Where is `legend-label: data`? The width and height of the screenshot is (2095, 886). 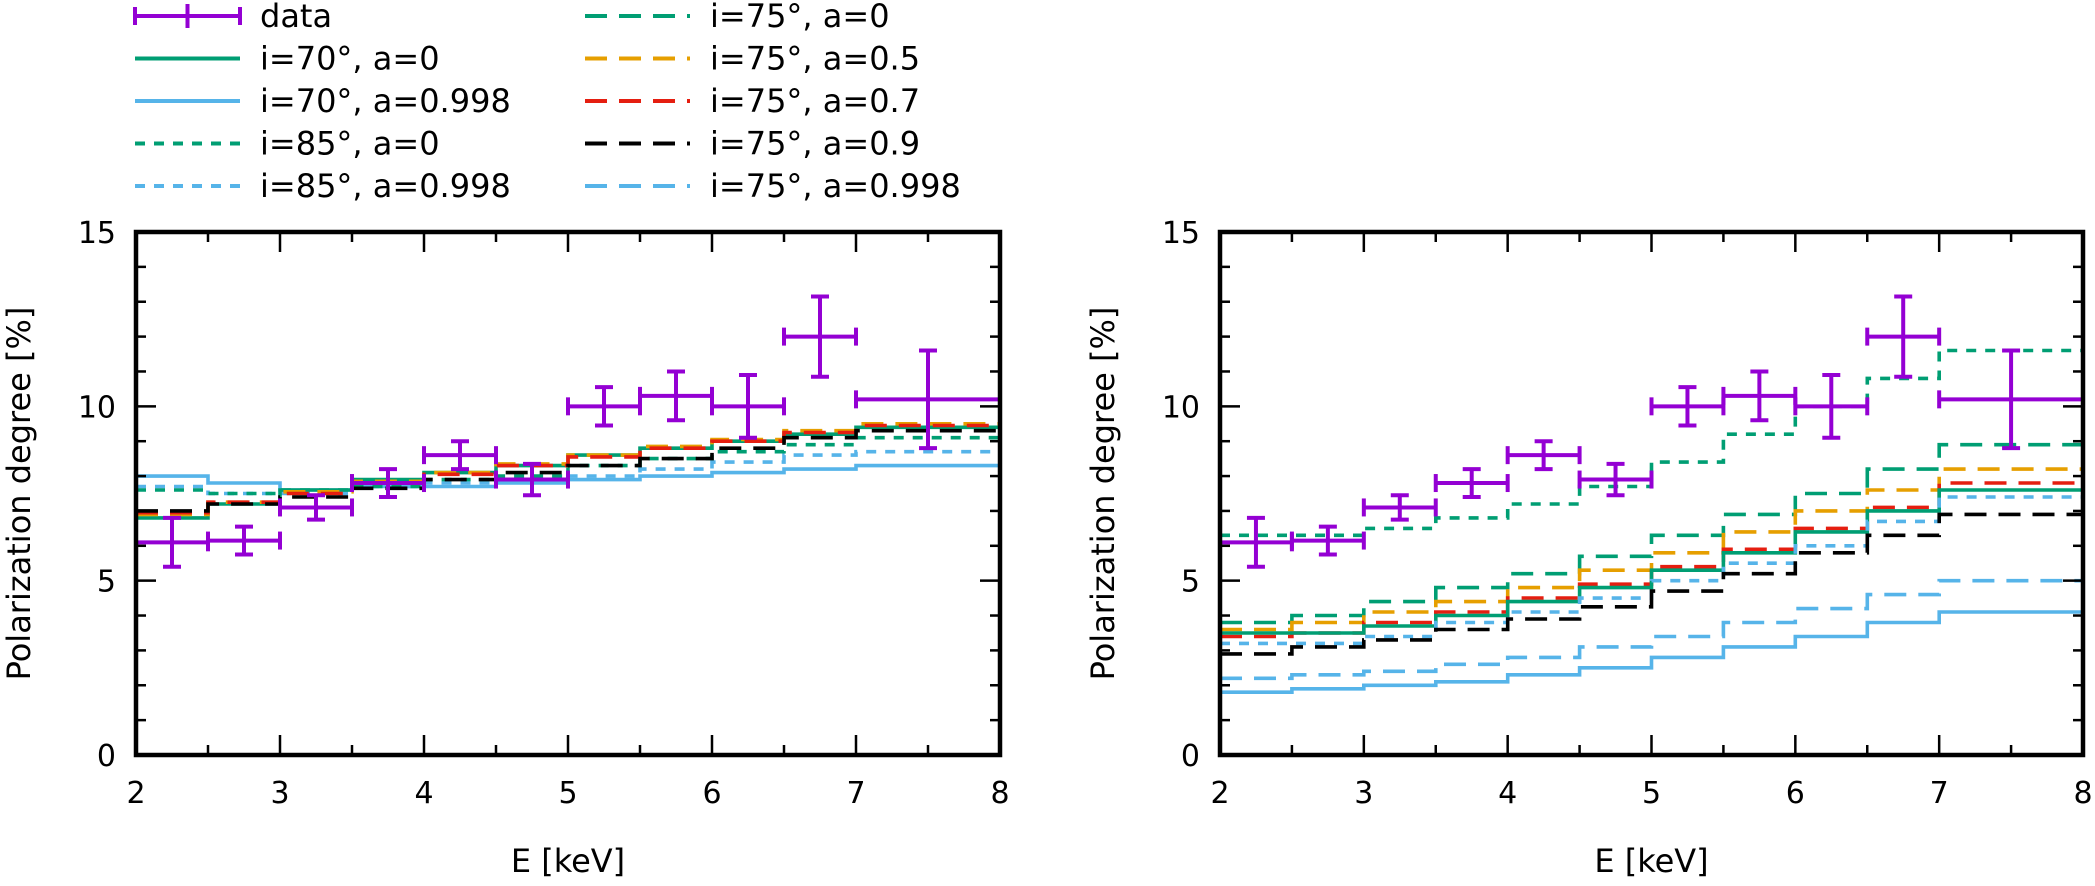
legend-label: data is located at coordinates (296, 17).